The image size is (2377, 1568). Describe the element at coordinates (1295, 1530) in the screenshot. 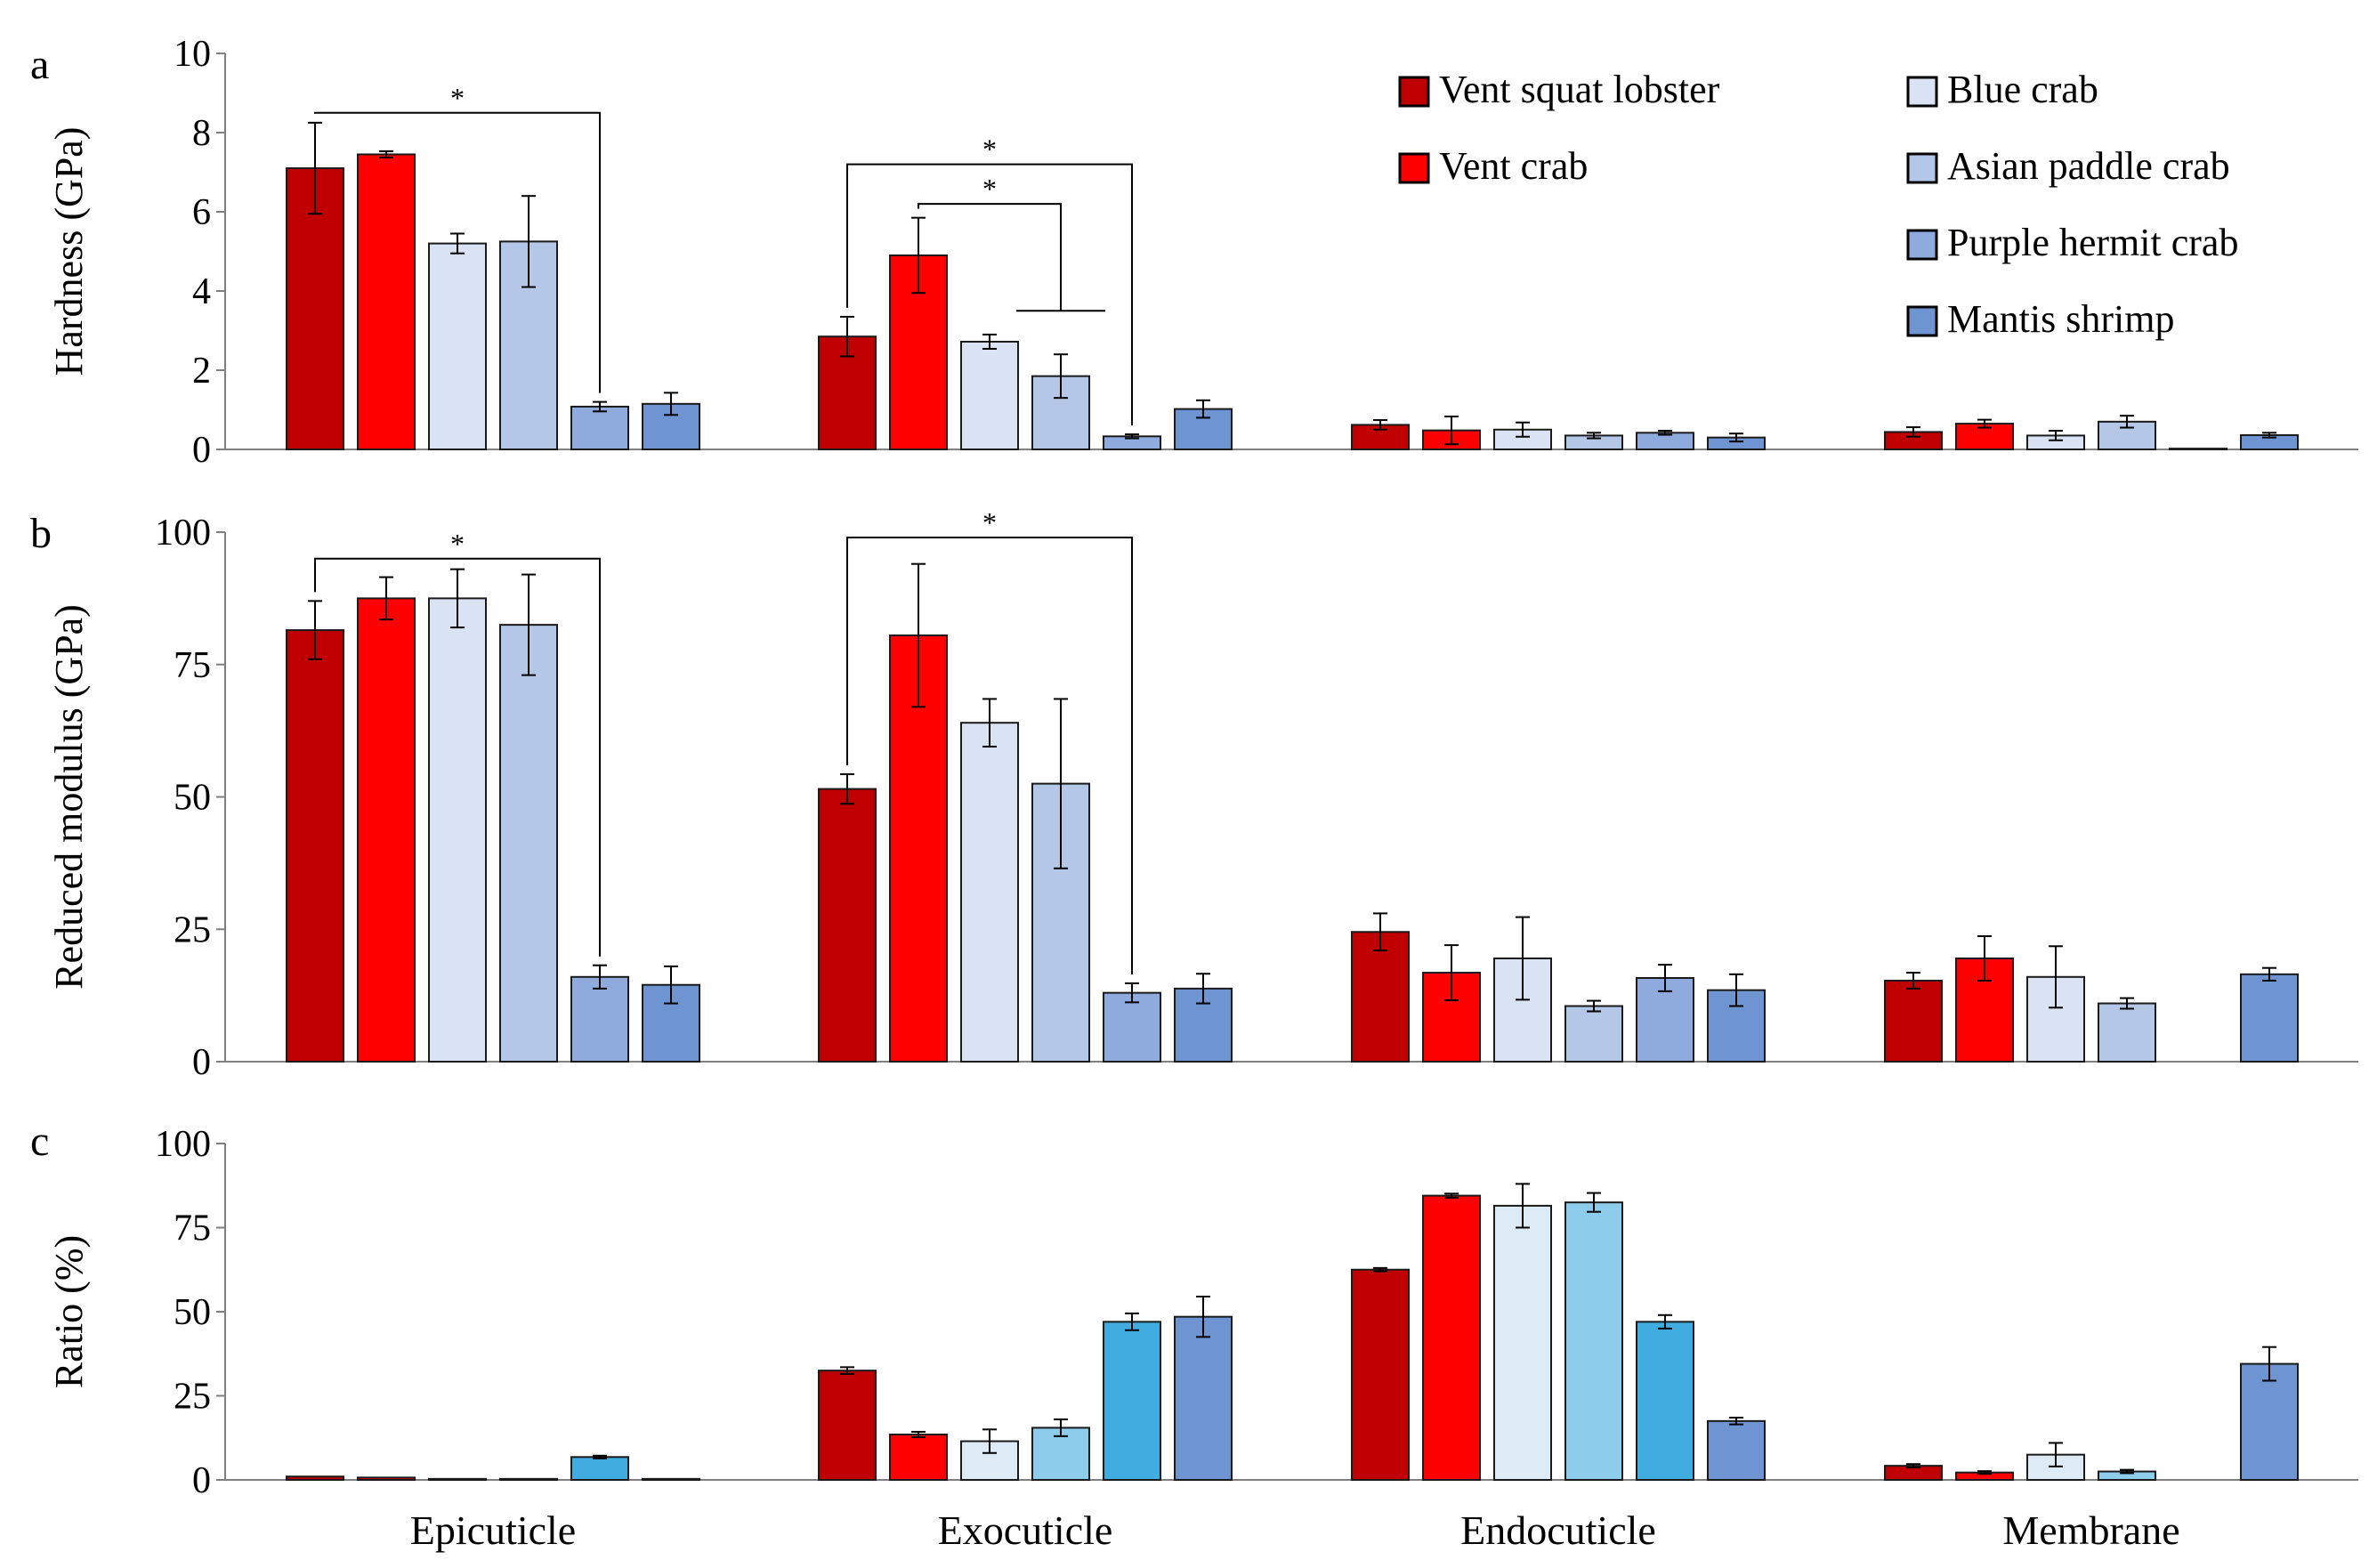

I see `x-category-labels: Epicuticle Exocuticle Endocuticle Membrane` at that location.